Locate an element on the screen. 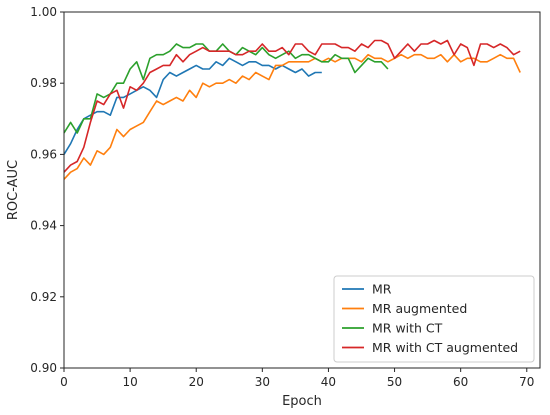 Image resolution: width=550 pixels, height=415 pixels. x-tick-label: 0 is located at coordinates (64, 382).